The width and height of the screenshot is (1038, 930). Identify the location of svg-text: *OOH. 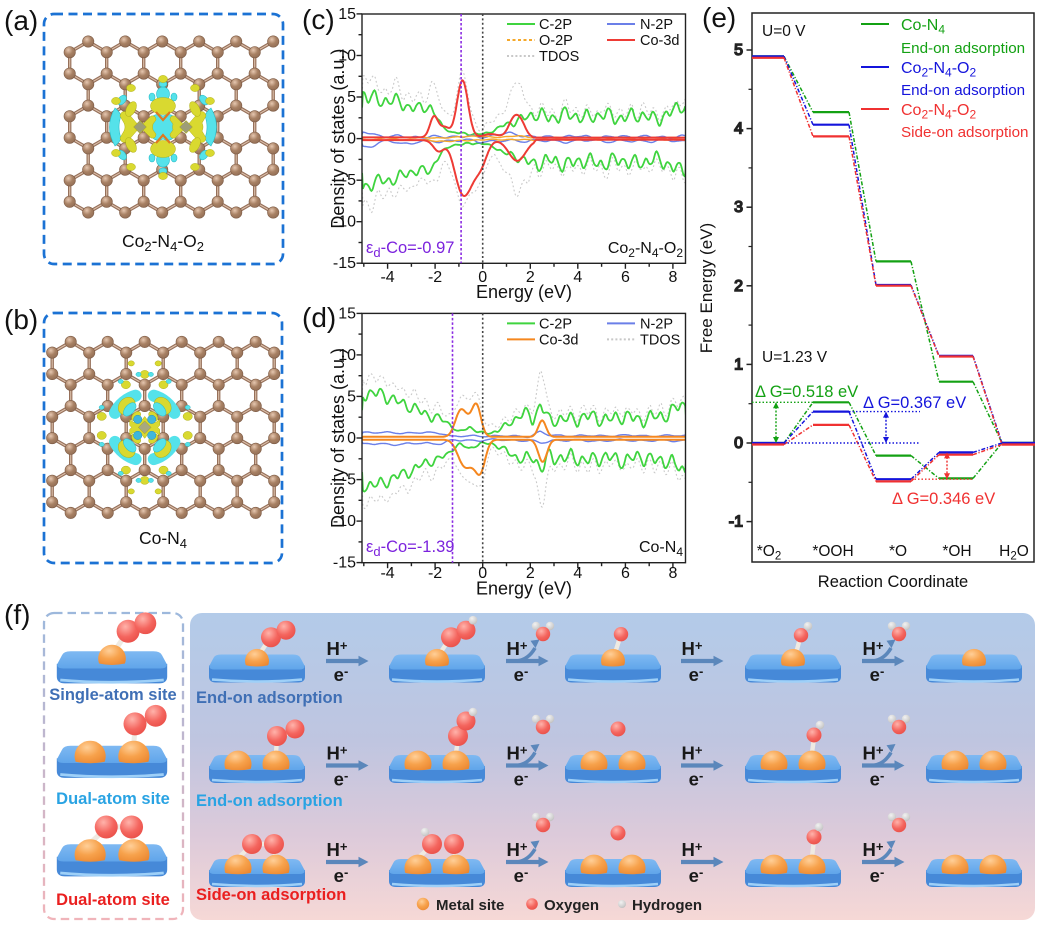
(832, 551).